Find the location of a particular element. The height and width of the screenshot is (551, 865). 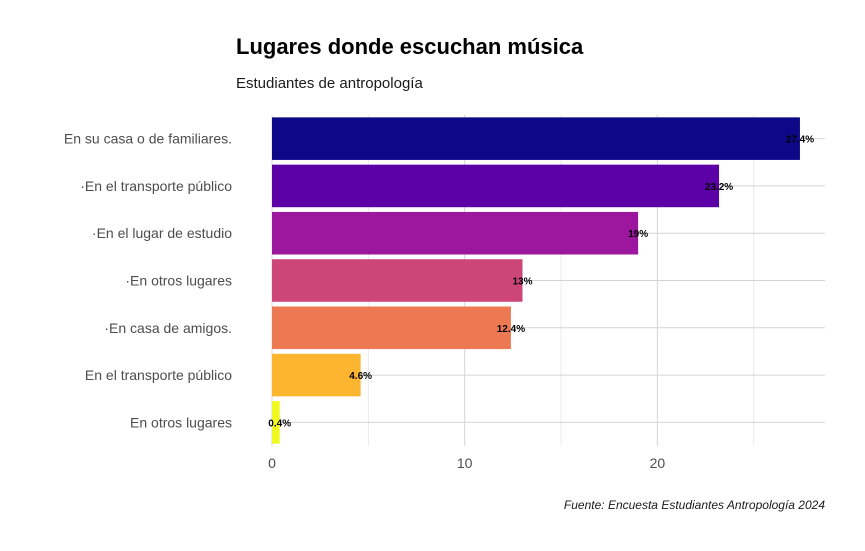

data-label: 23.2% is located at coordinates (719, 187).